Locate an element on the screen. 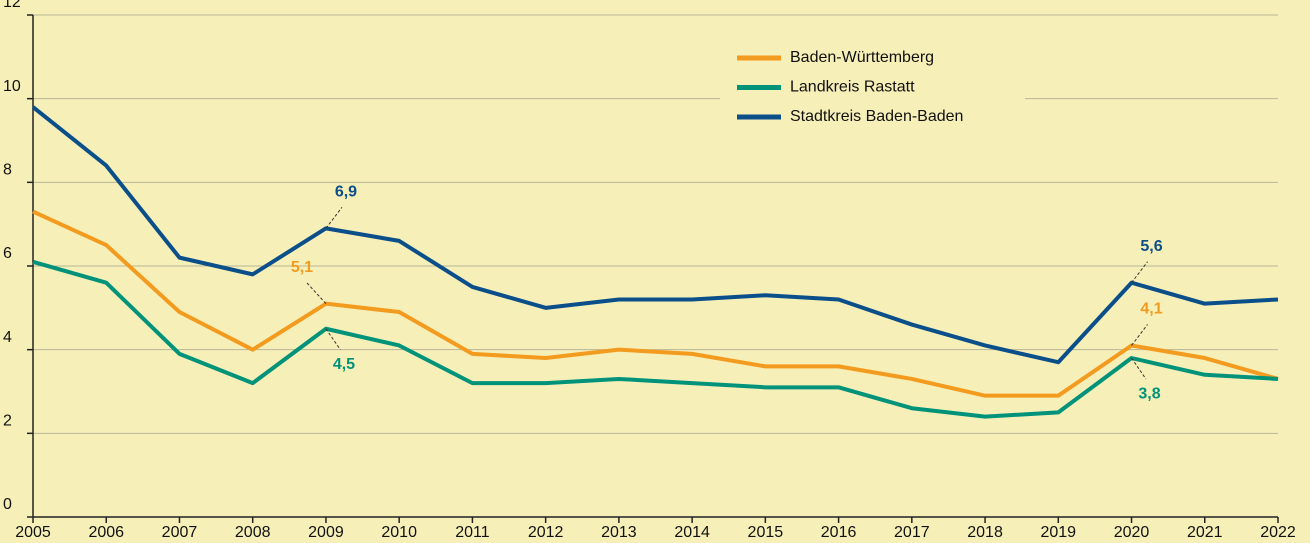  value-label: 6,9 is located at coordinates (346, 192).